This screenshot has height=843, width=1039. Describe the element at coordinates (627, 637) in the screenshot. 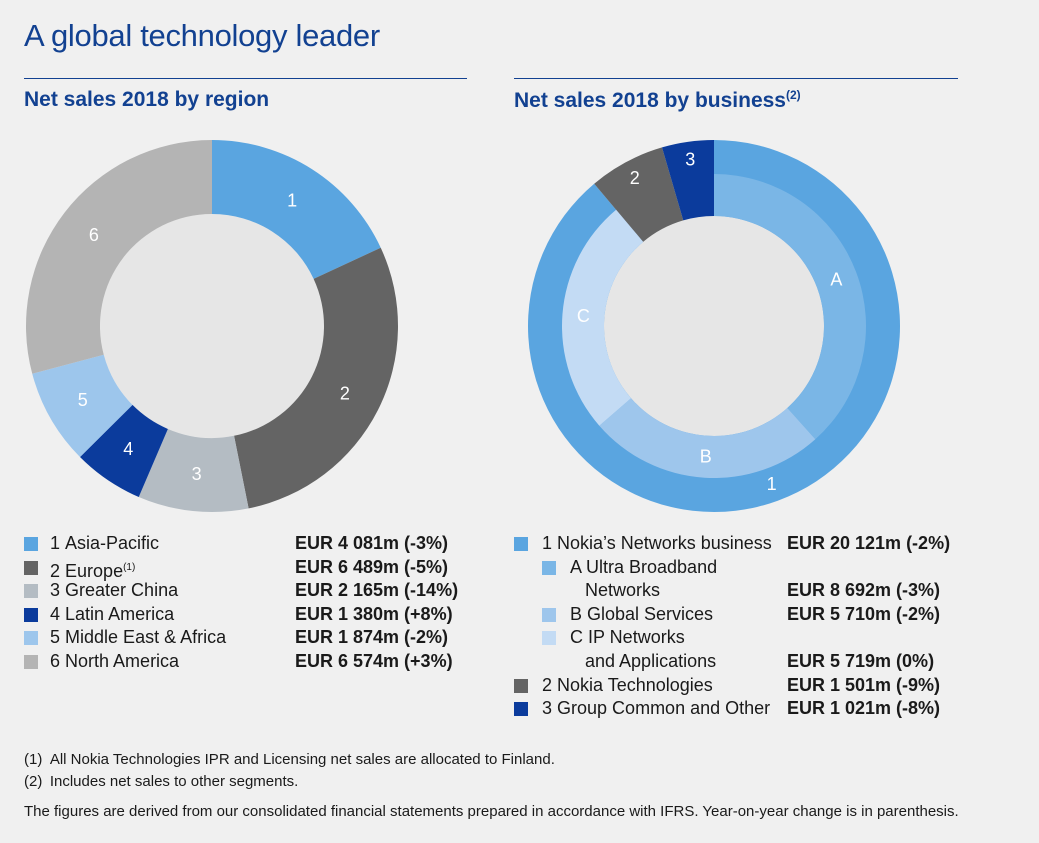

I see `legend-label: C IP Networks` at that location.